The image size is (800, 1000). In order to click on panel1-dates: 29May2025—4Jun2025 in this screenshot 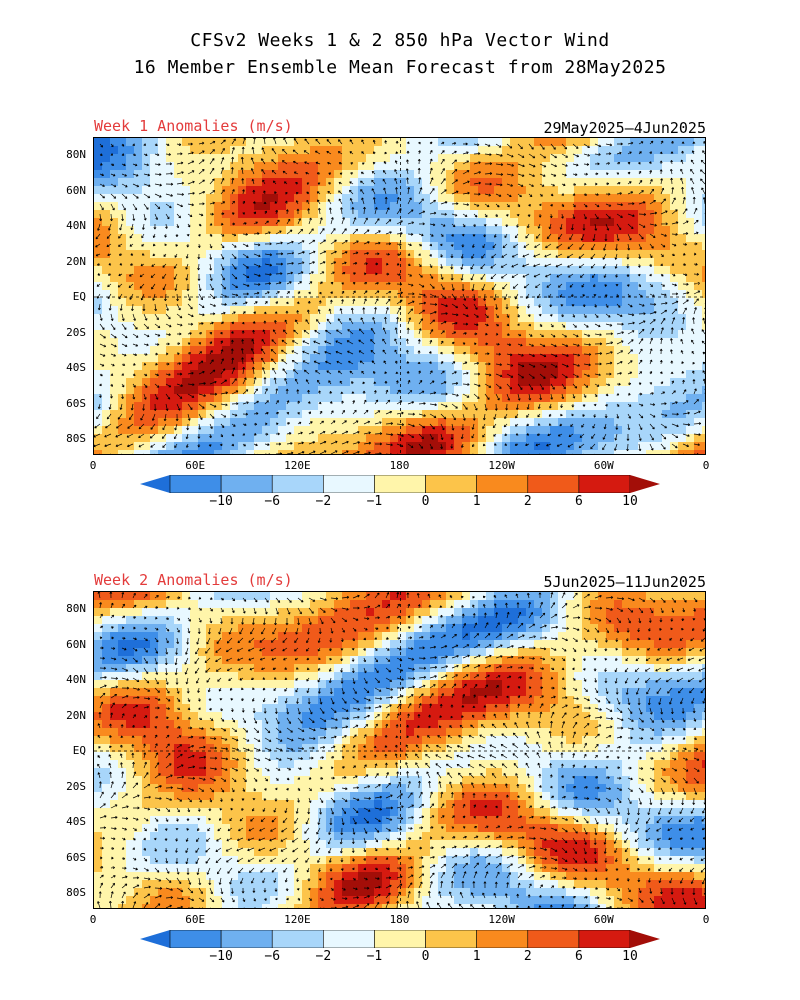, I will do `click(624, 128)`.